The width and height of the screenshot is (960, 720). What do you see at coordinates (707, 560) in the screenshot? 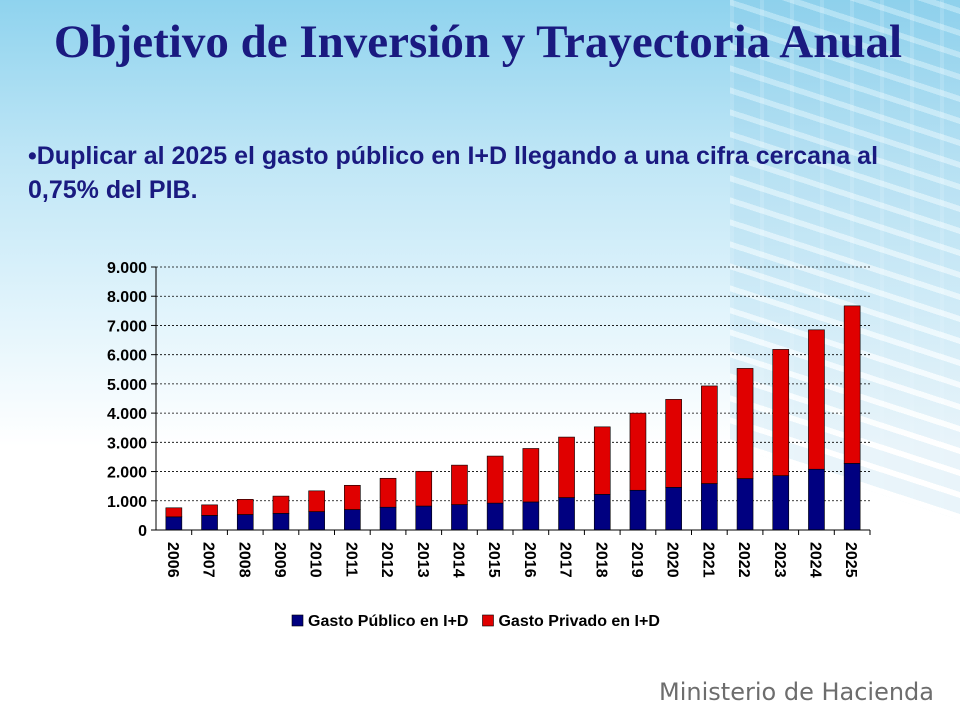
I see `x-tick-label: 2021` at bounding box center [707, 560].